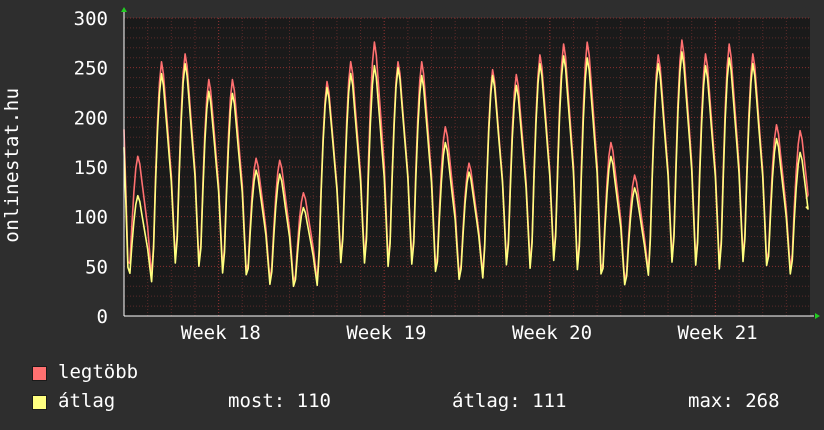  I want to click on y-tick-label: 100, so click(91, 218).